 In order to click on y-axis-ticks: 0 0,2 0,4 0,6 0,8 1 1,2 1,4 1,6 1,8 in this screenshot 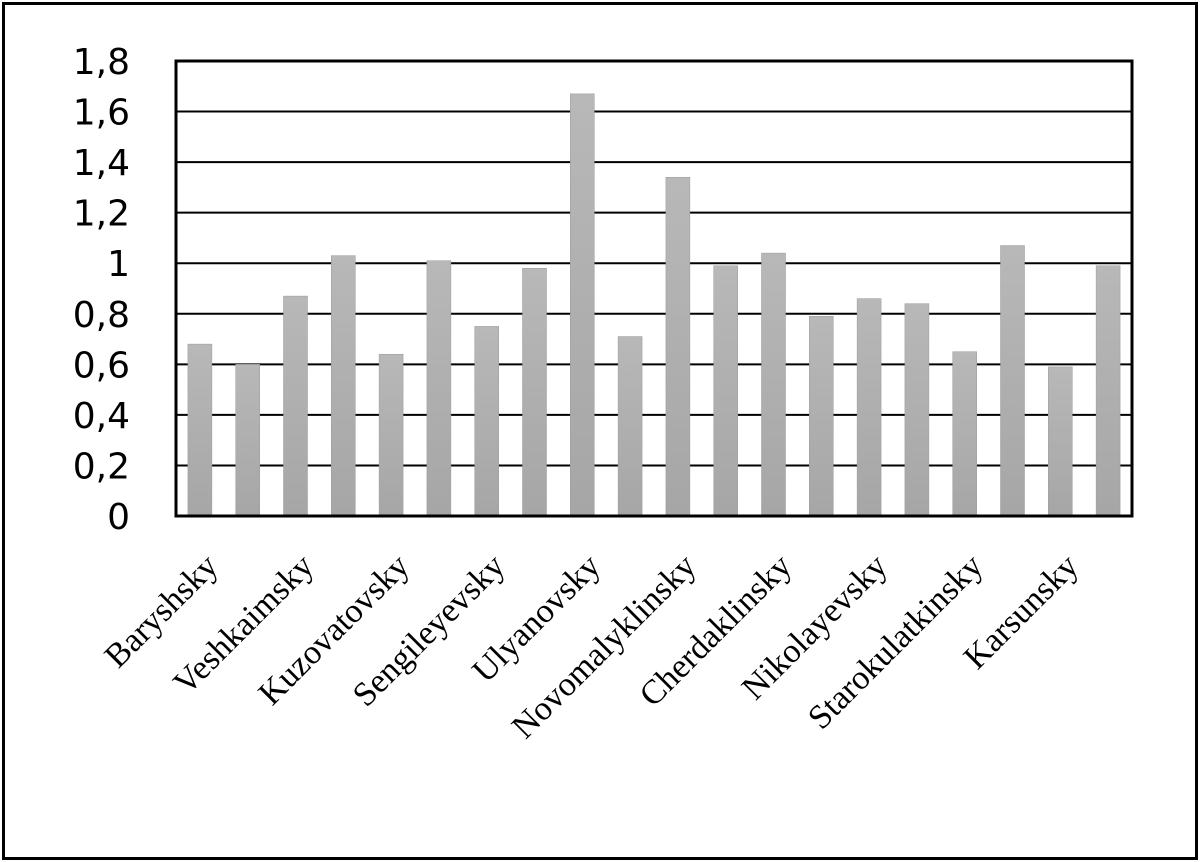, I will do `click(101, 290)`.